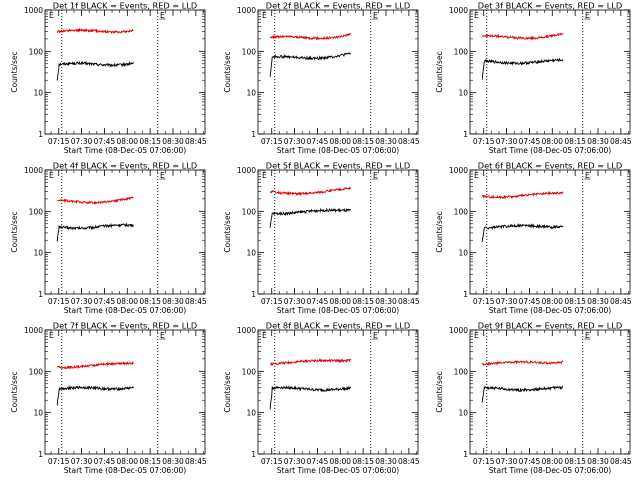  What do you see at coordinates (338, 326) in the screenshot?
I see `panel-title: Det 8f BLACK = Events, RED = LLD` at bounding box center [338, 326].